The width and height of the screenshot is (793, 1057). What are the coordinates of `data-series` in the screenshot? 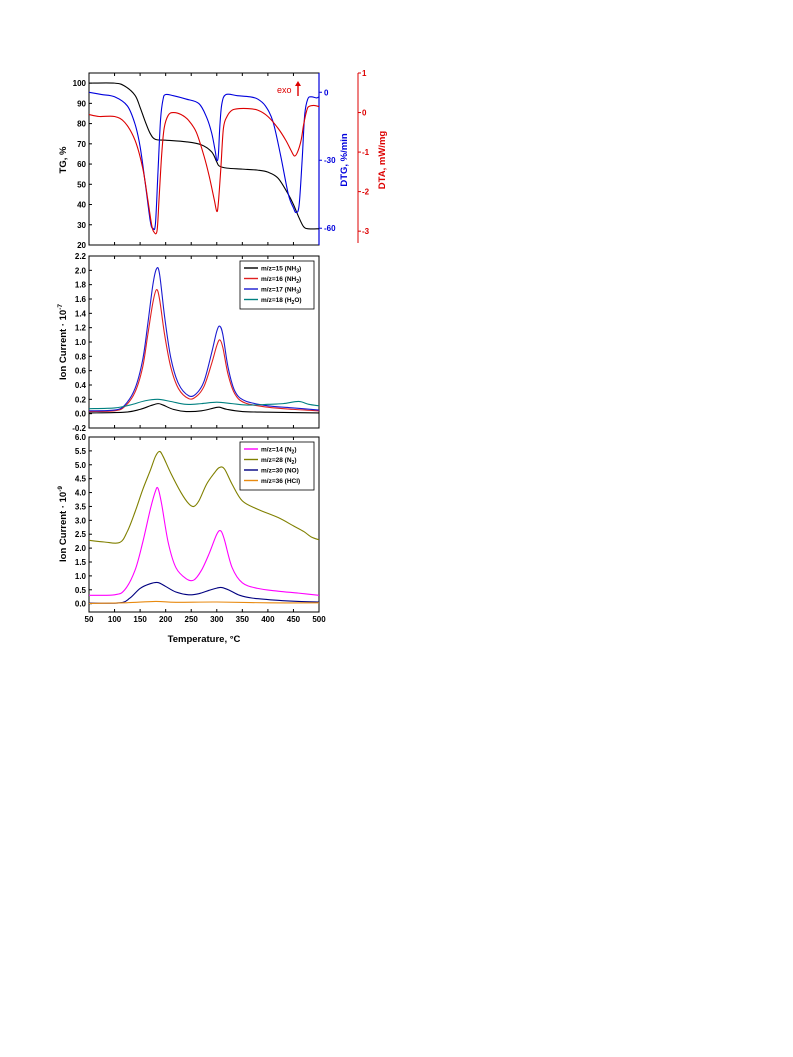 It's located at (204, 343).